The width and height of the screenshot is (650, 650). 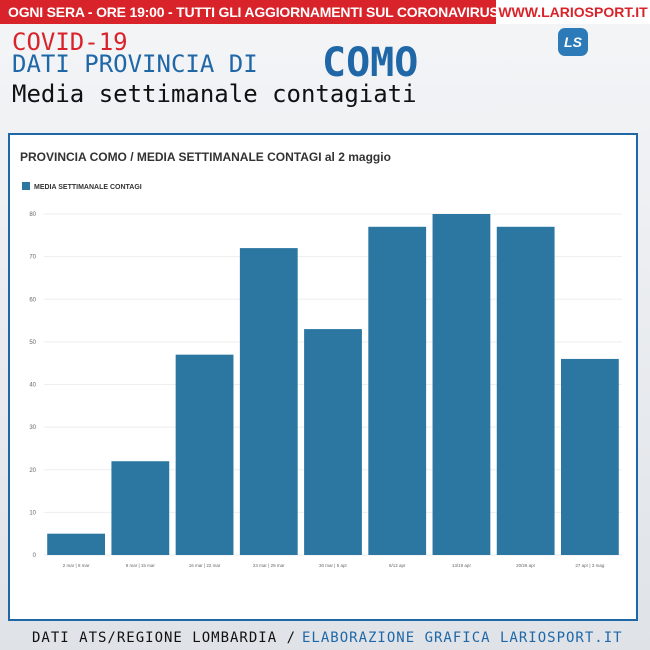 I want to click on x-tick-label: 20/26 apr, so click(x=526, y=565).